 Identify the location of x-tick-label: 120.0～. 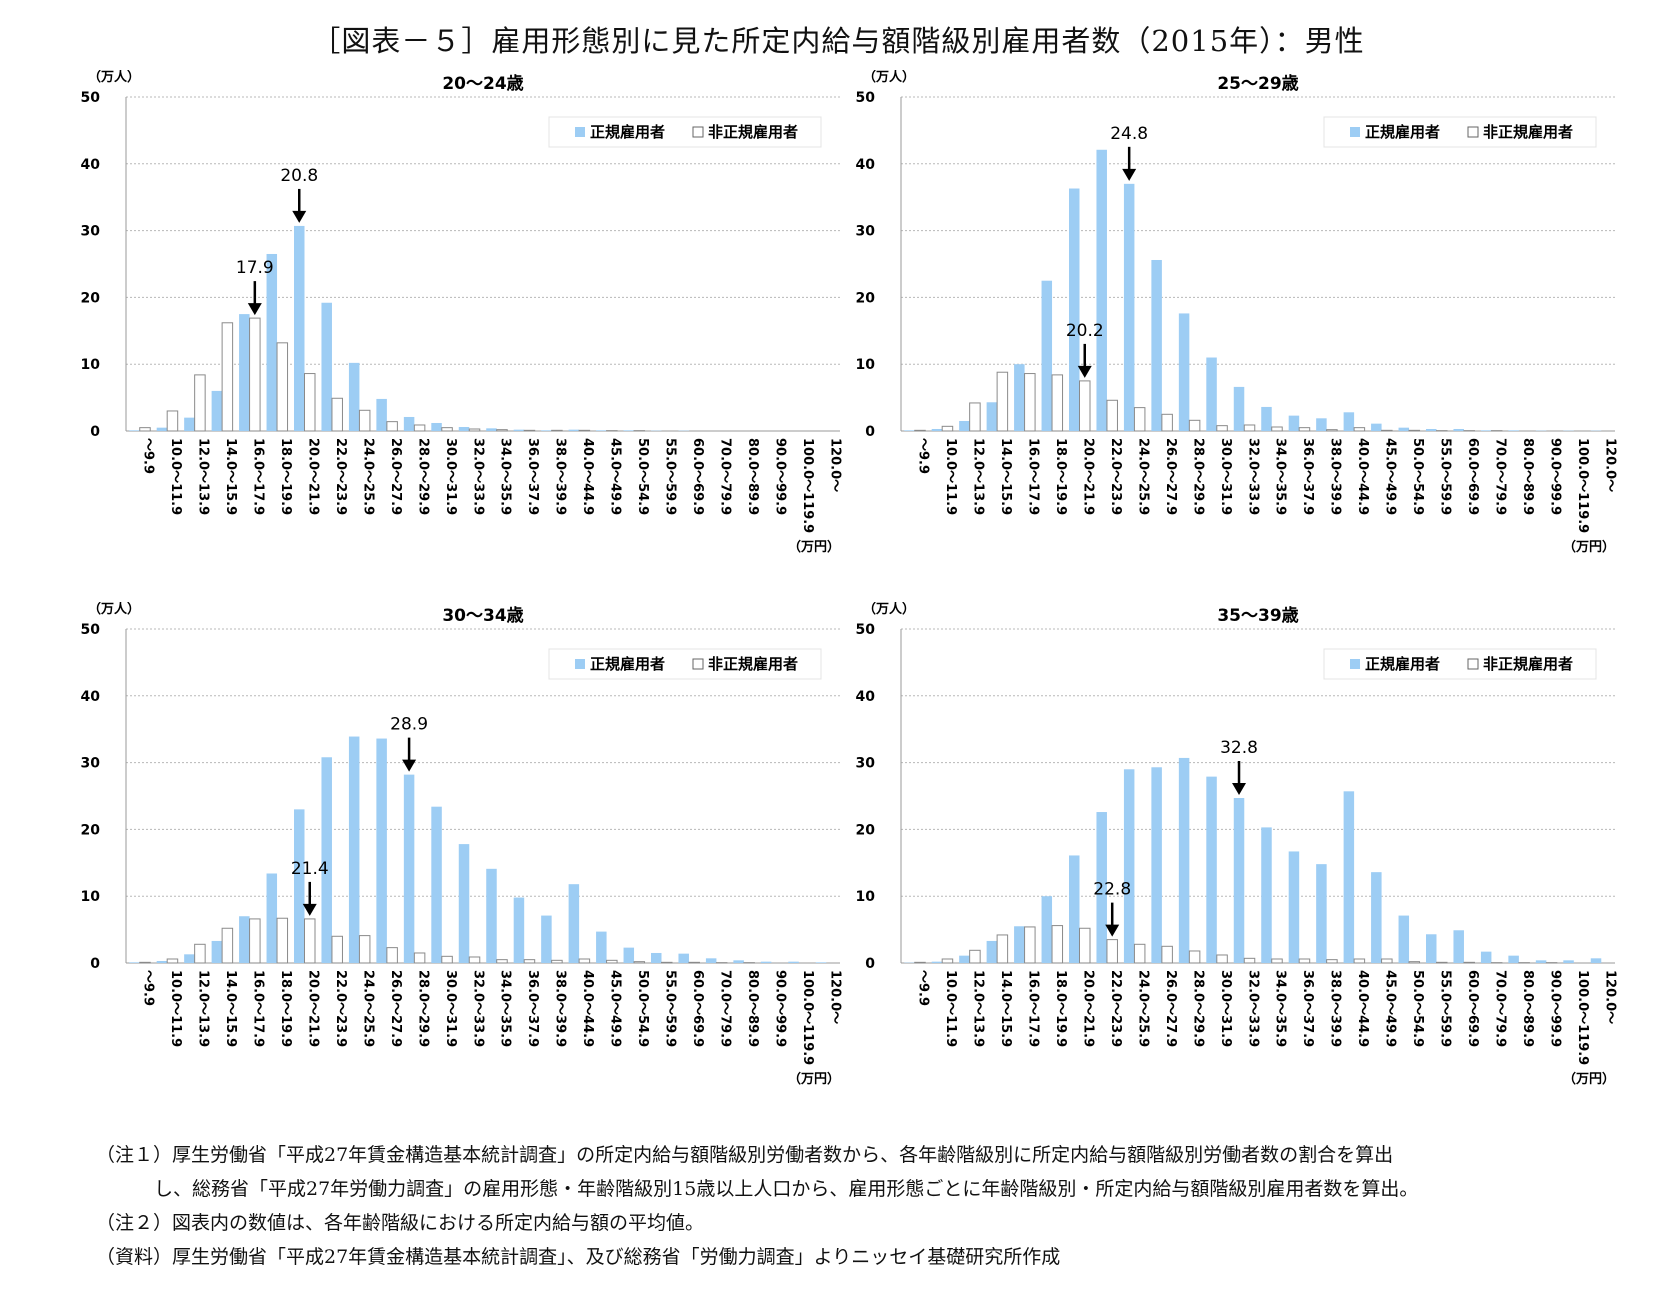
(834, 465).